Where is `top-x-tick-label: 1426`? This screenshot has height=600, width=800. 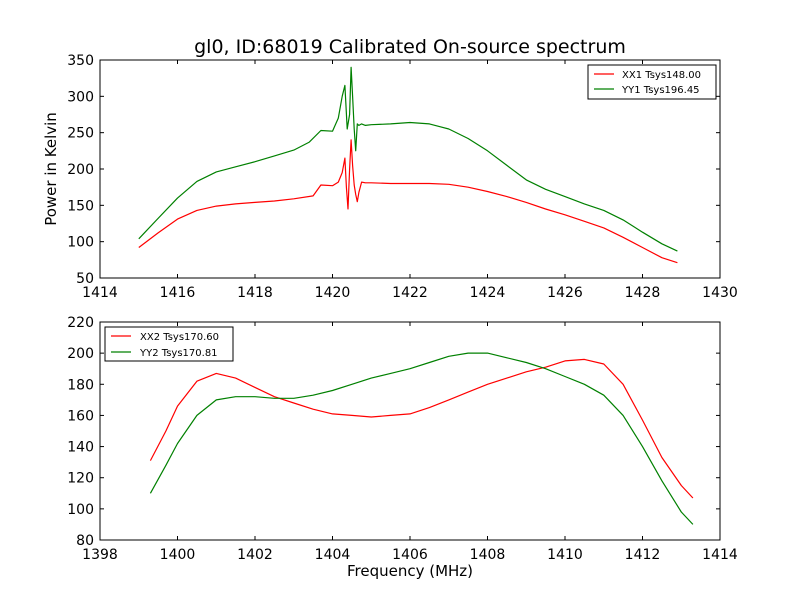
top-x-tick-label: 1426 is located at coordinates (565, 293).